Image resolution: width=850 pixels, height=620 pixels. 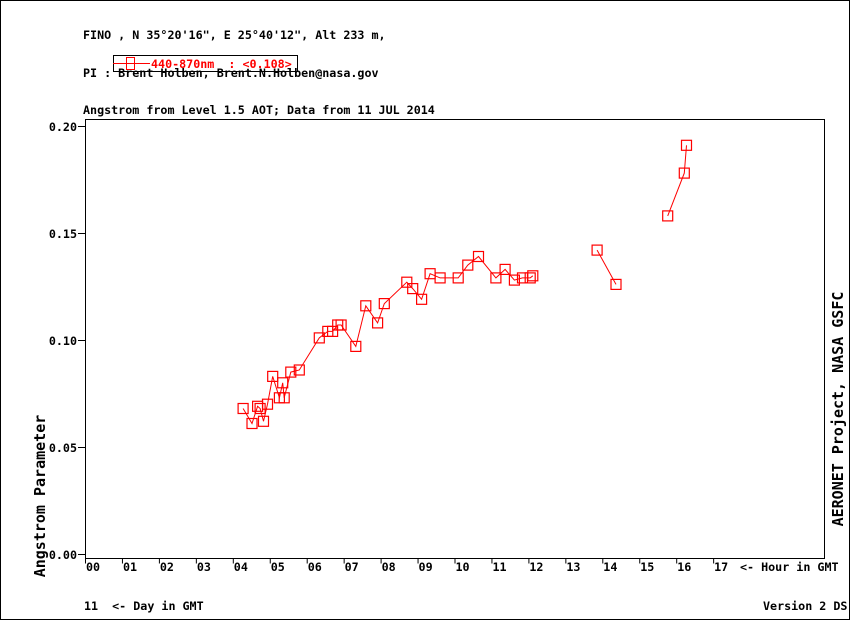 I want to click on x-tick-label: 14, so click(x=610, y=567).